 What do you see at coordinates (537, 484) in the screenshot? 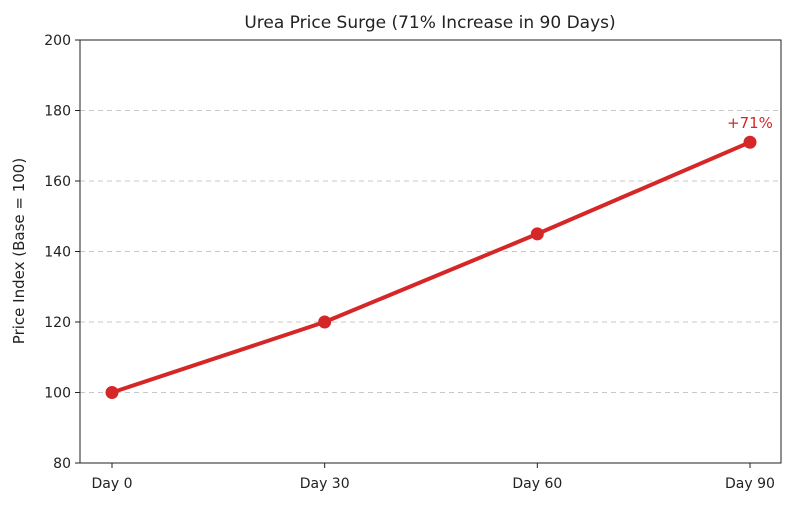
I see `x-tick-label: Day 60` at bounding box center [537, 484].